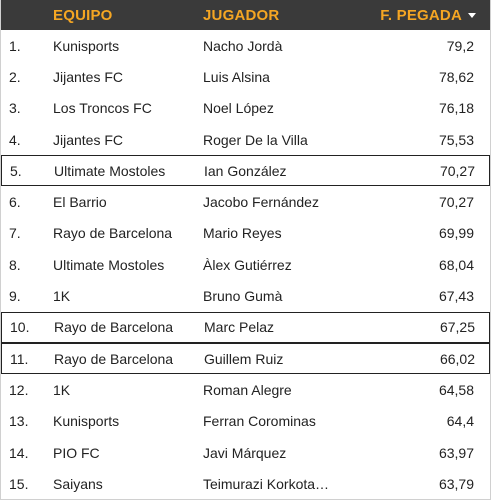 Image resolution: width=491 pixels, height=500 pixels. I want to click on value-cell: 66,02, so click(457, 358).